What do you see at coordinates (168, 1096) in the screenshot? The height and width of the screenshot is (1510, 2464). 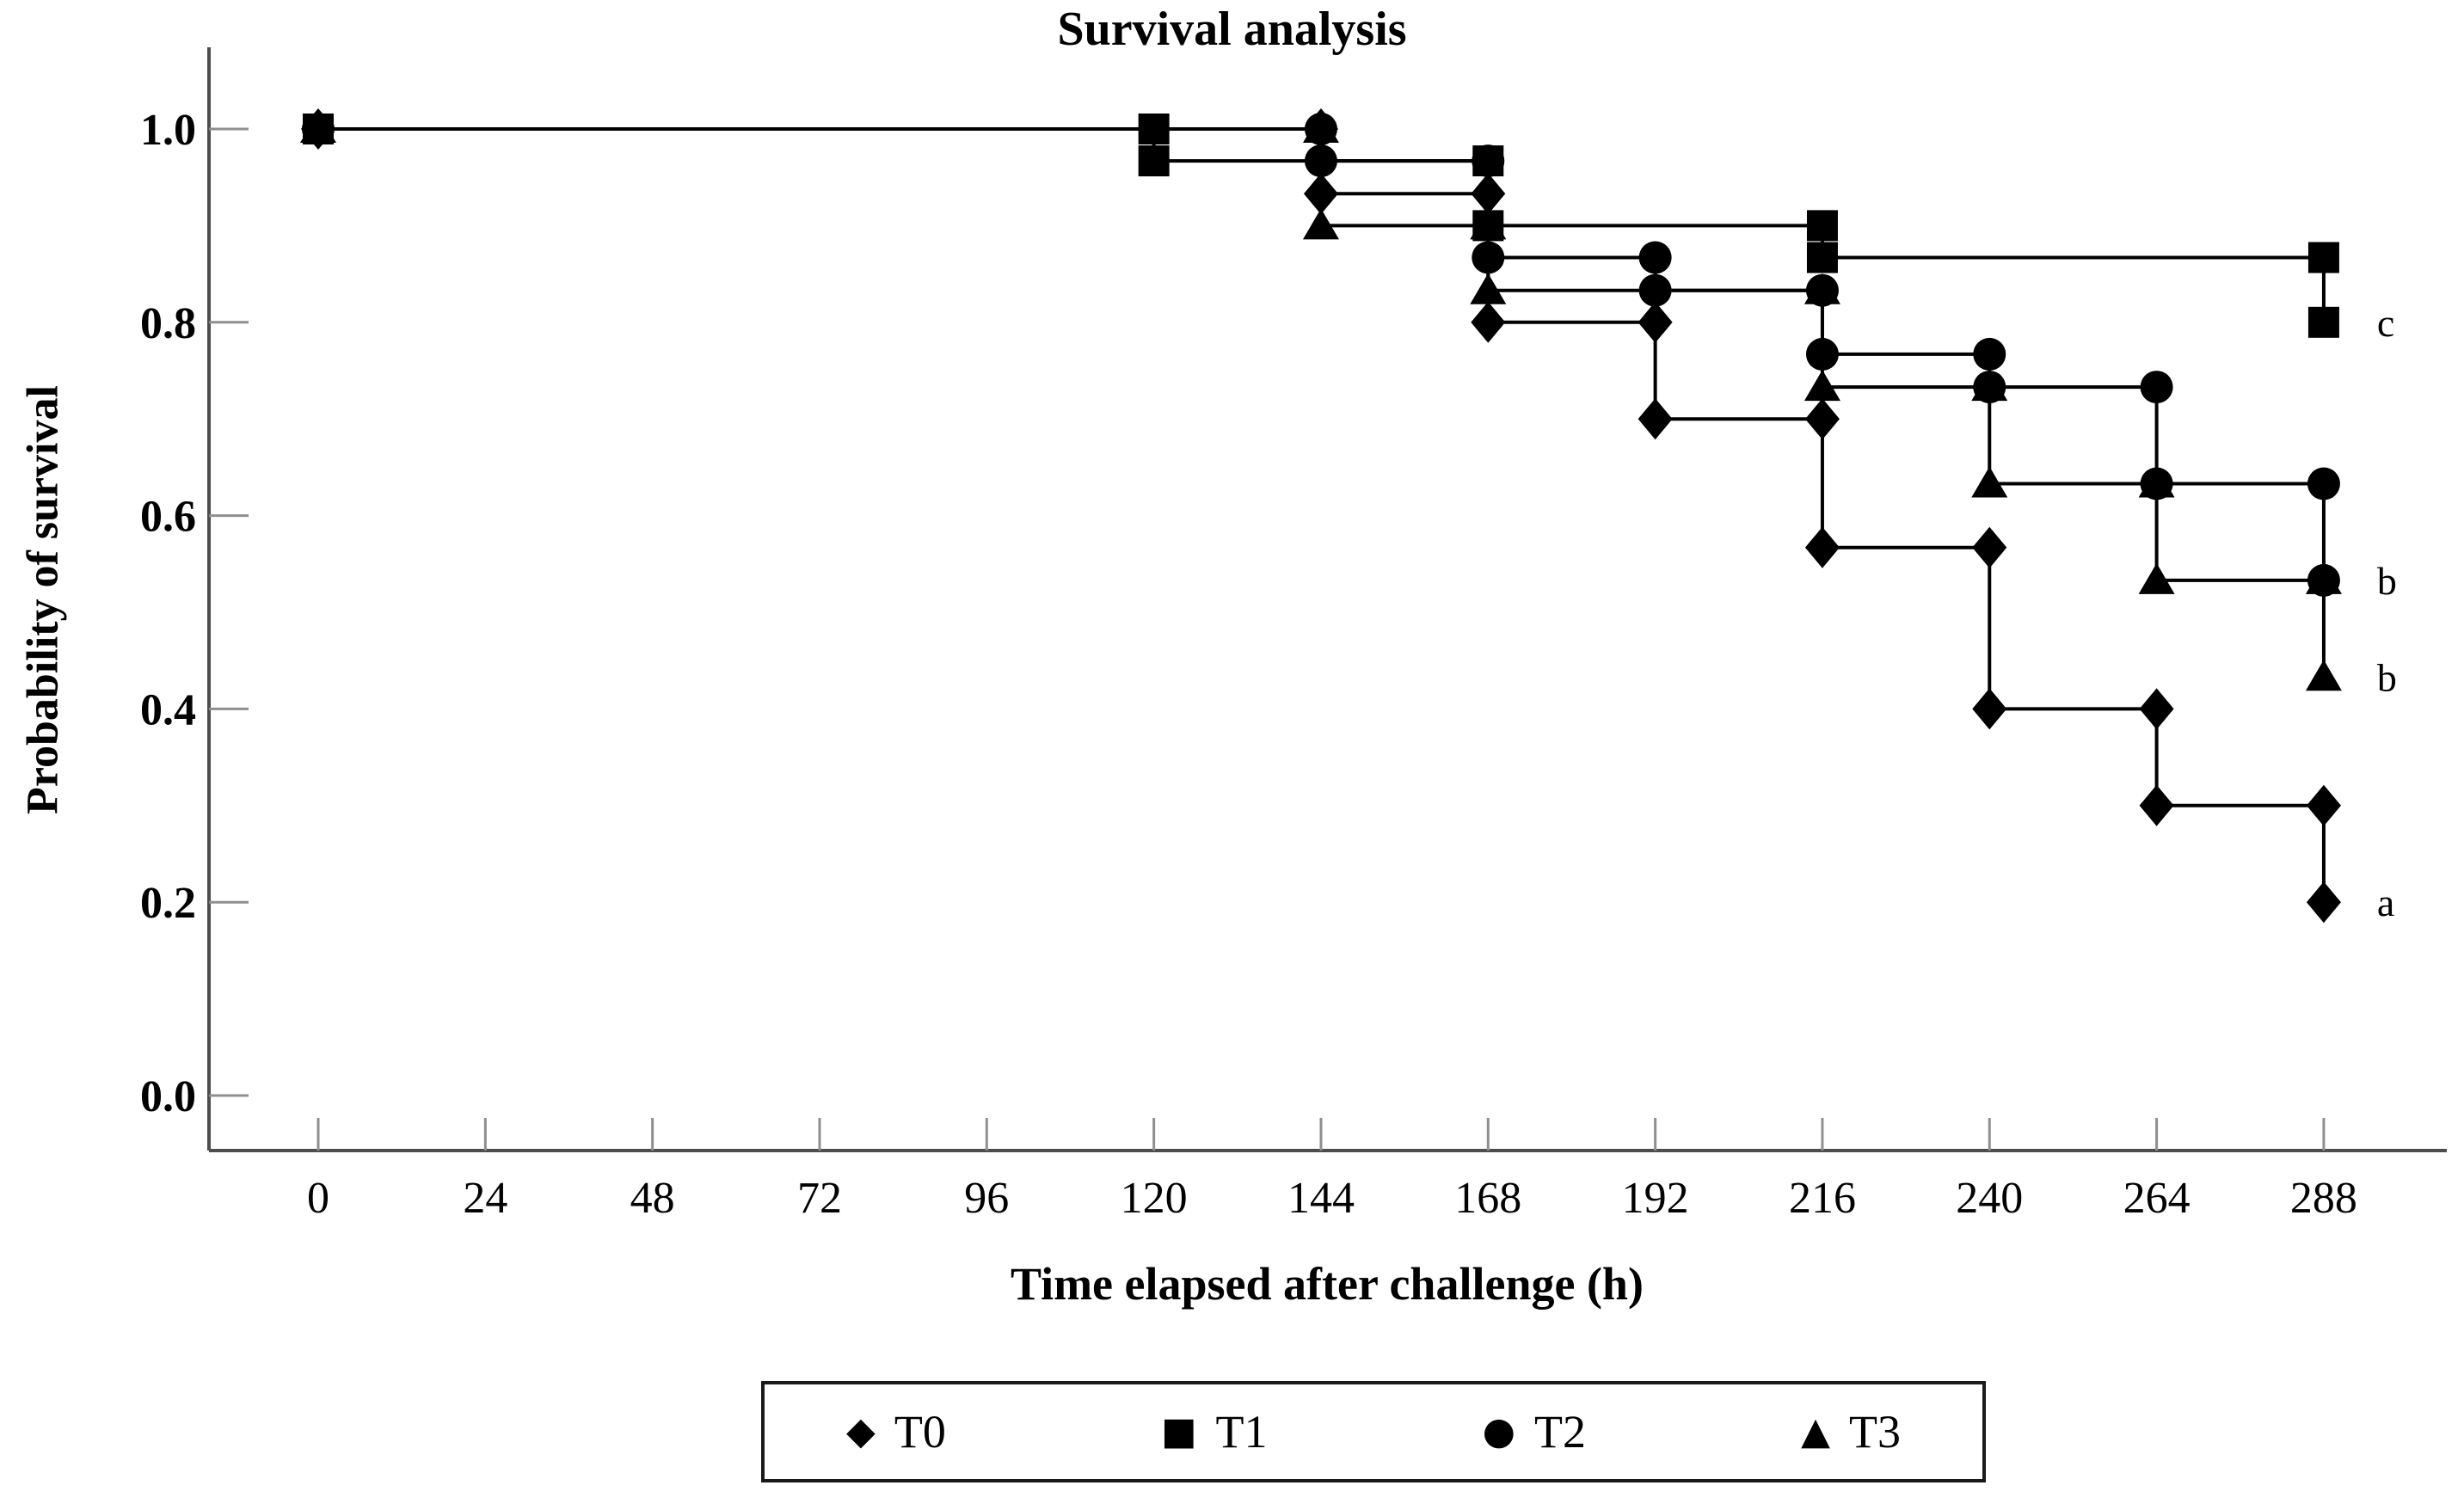 I see `y-tick-label: 0.0` at bounding box center [168, 1096].